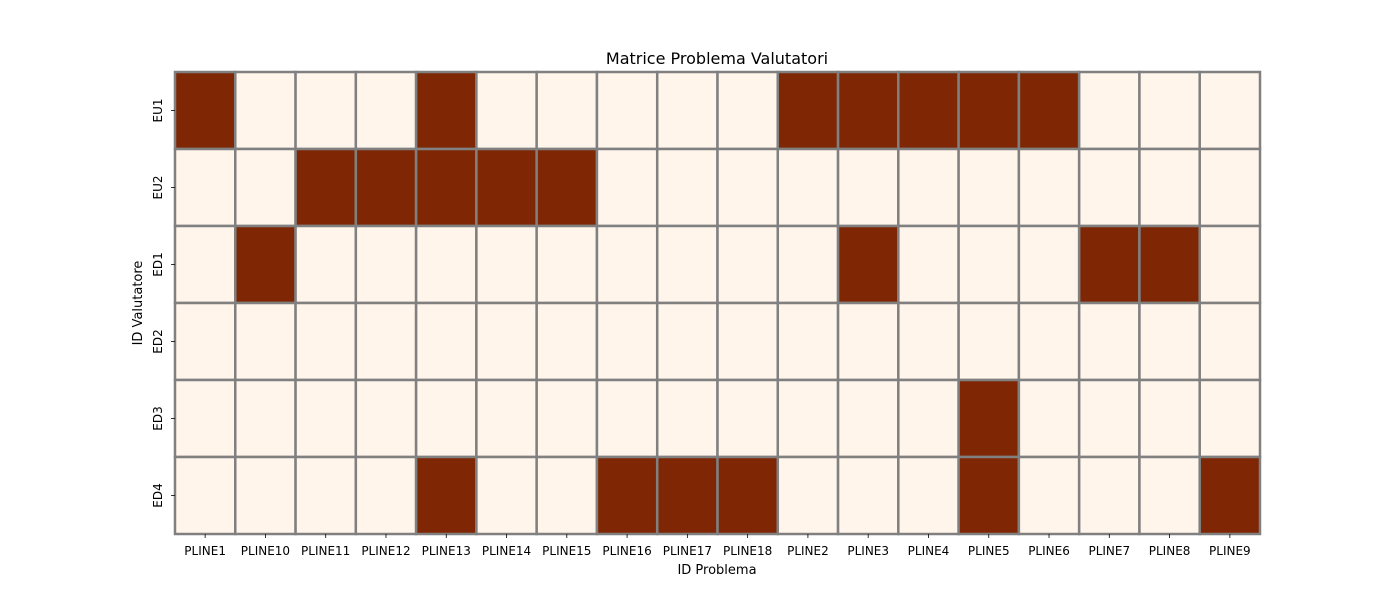 The image size is (1400, 600). I want to click on heatmap-cell-ED4-PLINE7, so click(1109, 495).